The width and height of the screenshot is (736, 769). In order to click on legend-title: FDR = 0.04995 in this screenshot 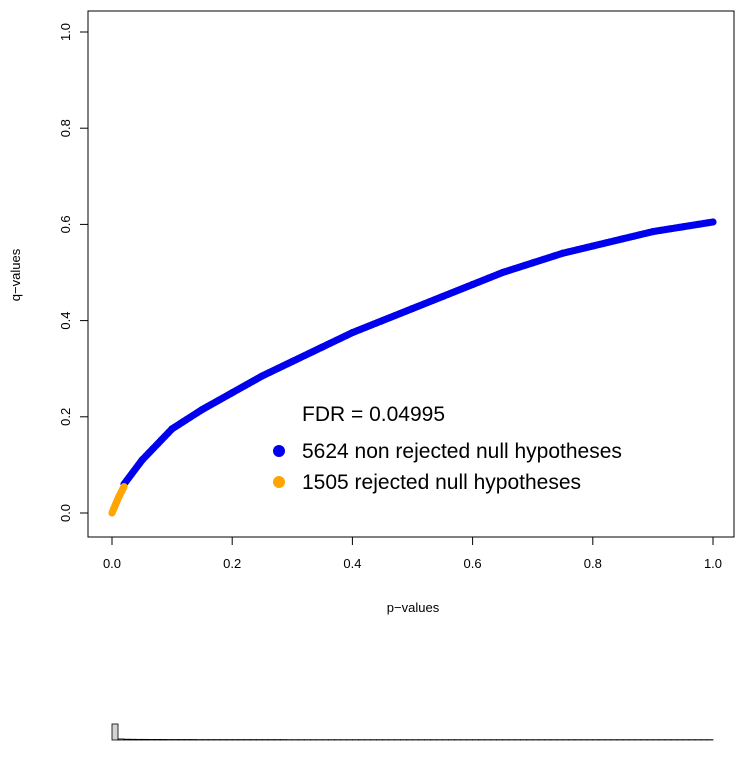, I will do `click(373, 414)`.